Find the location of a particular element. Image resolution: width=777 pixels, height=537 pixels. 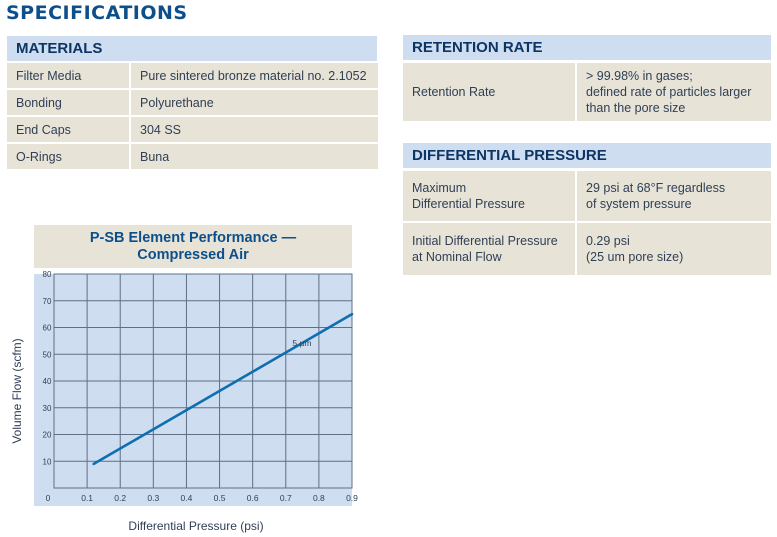

spec-label: Maximum Differential Pressure is located at coordinates (489, 196).